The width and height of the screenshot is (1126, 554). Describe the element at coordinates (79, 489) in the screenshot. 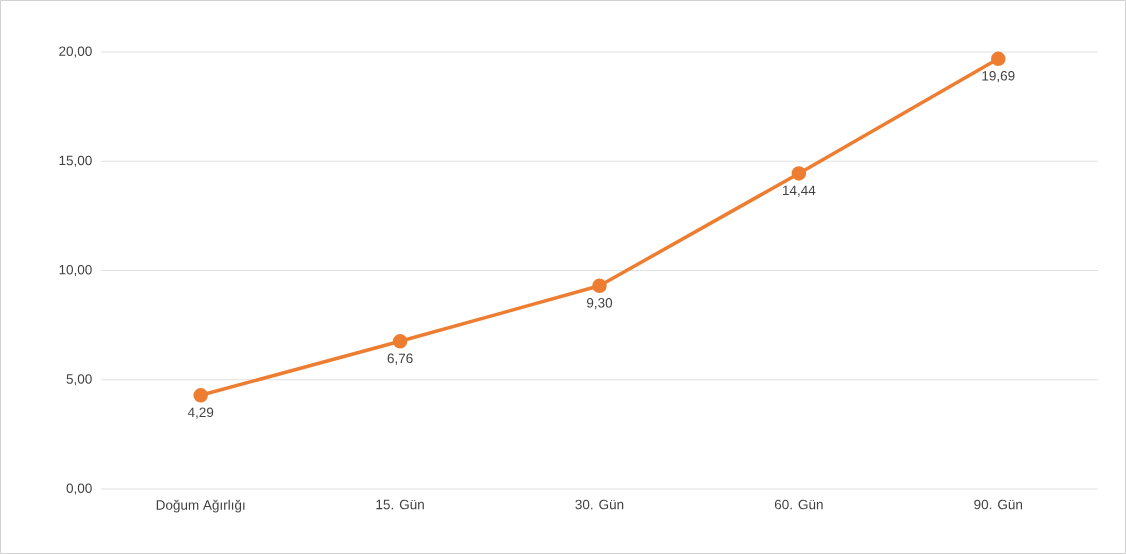

I see `y-tick-label: 0,00` at that location.